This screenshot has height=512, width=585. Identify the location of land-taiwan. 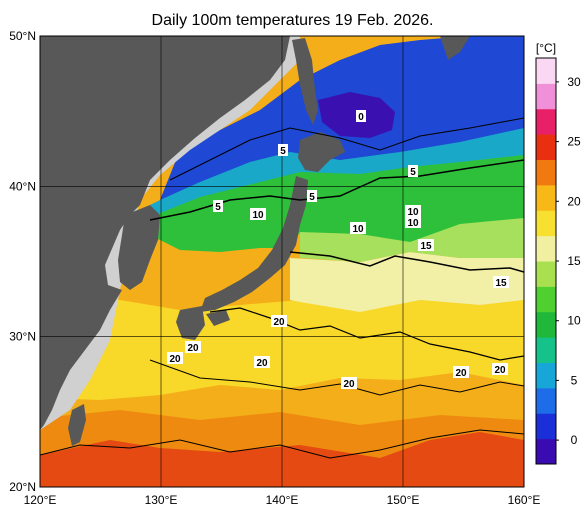
(77, 425).